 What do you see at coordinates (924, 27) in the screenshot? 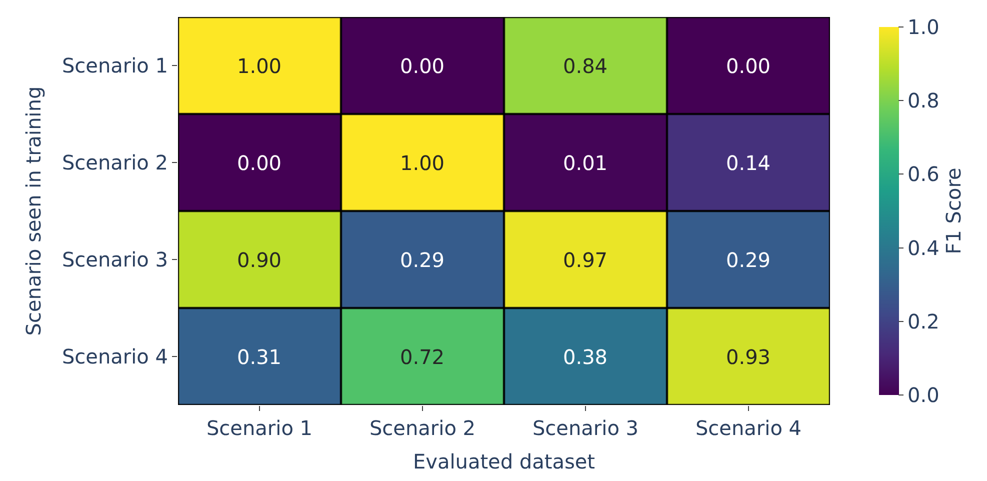
I see `color-bar-label: 1.0` at bounding box center [924, 27].